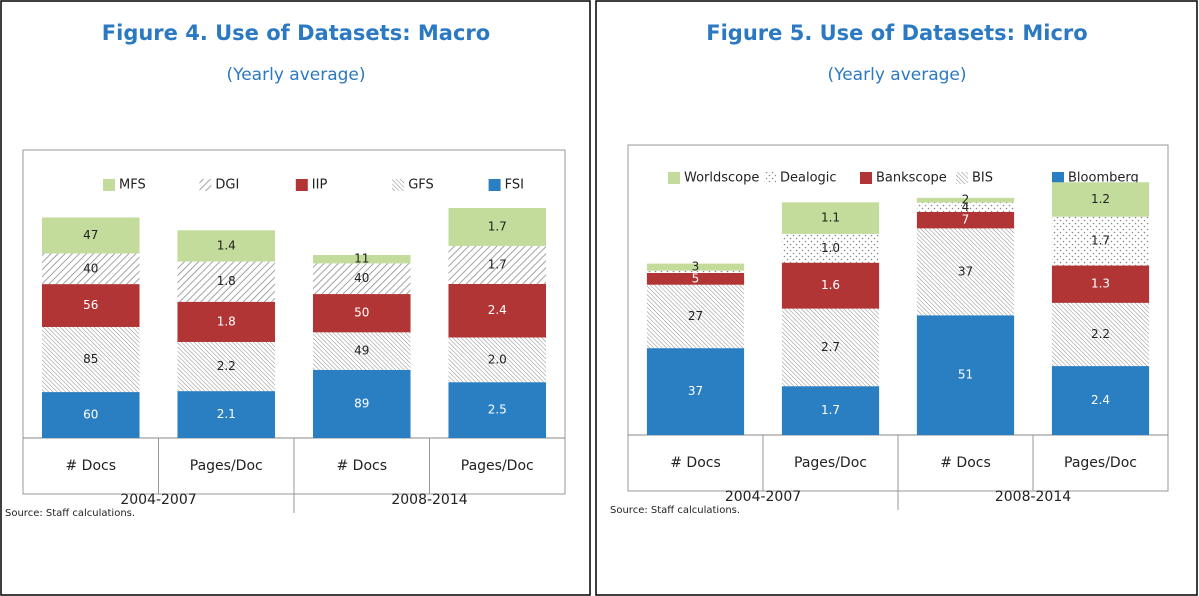  I want to click on data-label: 56, so click(90, 305).